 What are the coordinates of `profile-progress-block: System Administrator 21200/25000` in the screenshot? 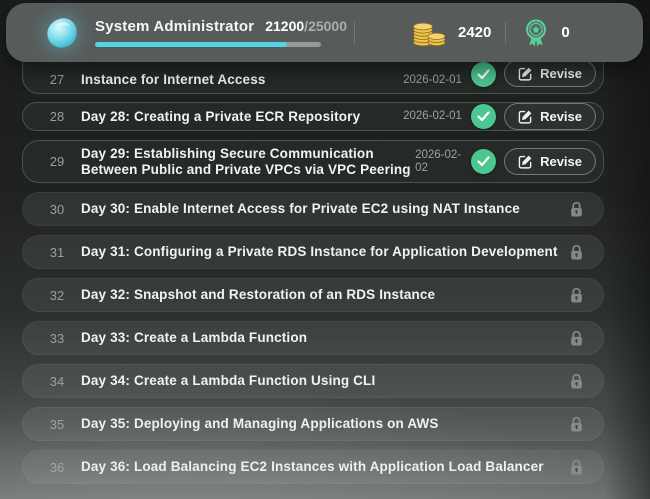 It's located at (221, 32).